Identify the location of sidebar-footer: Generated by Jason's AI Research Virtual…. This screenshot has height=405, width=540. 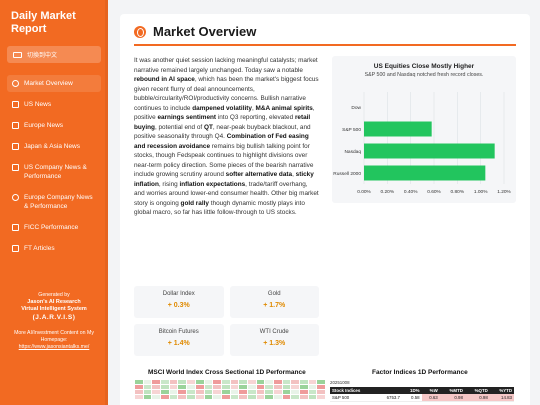
(54, 321).